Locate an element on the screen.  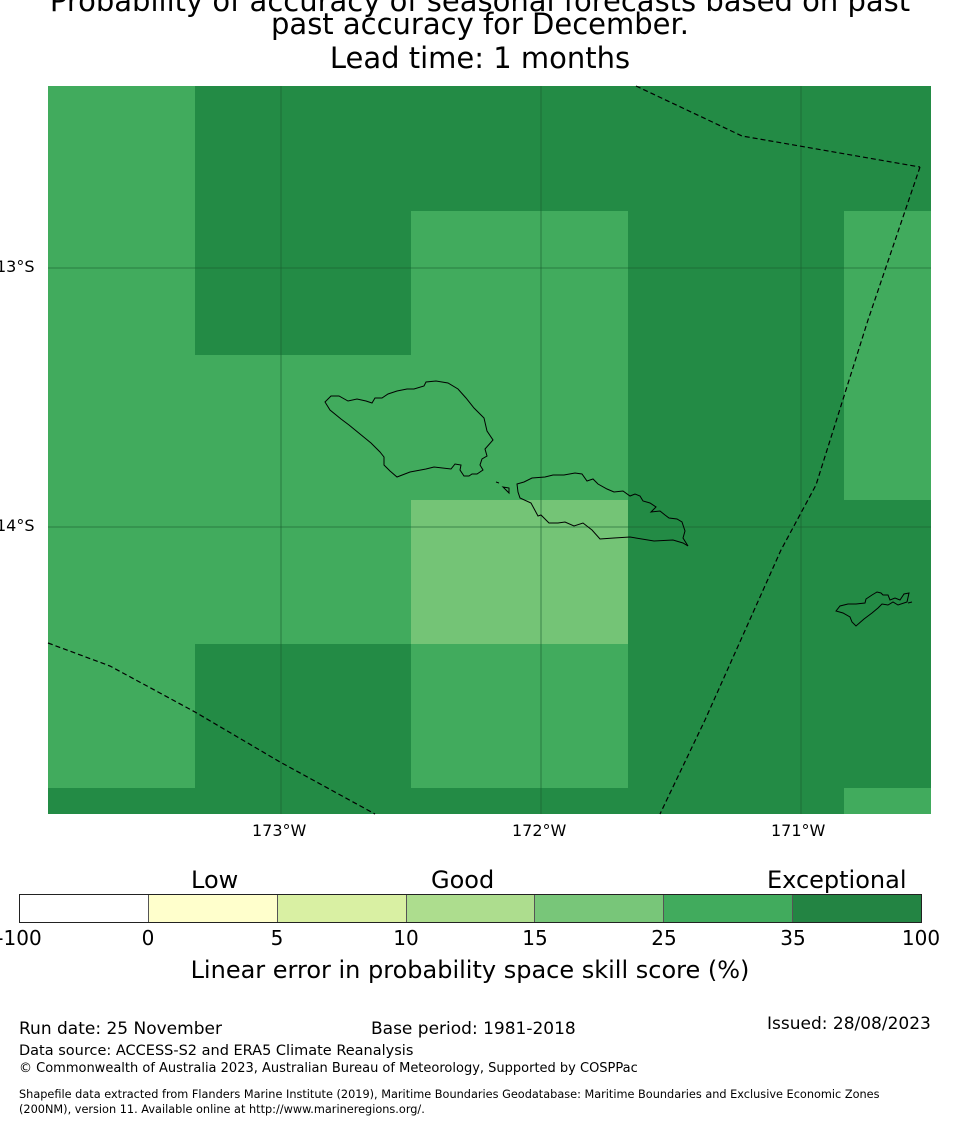
cbar-tick: 5 is located at coordinates (277, 938).